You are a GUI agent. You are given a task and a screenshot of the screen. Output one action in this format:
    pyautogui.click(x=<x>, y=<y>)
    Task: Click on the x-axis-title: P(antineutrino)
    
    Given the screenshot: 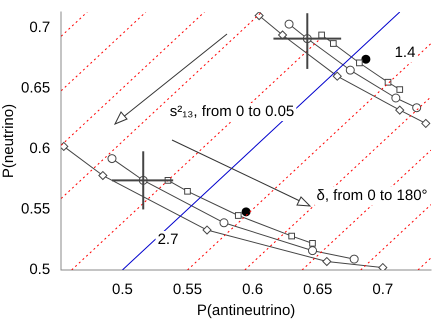 What is the action you would take?
    pyautogui.click(x=246, y=311)
    